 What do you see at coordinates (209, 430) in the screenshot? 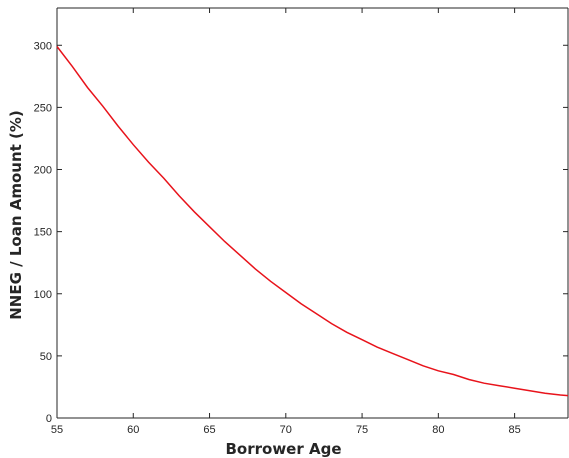
I see `x-tick-label: 65` at bounding box center [209, 430].